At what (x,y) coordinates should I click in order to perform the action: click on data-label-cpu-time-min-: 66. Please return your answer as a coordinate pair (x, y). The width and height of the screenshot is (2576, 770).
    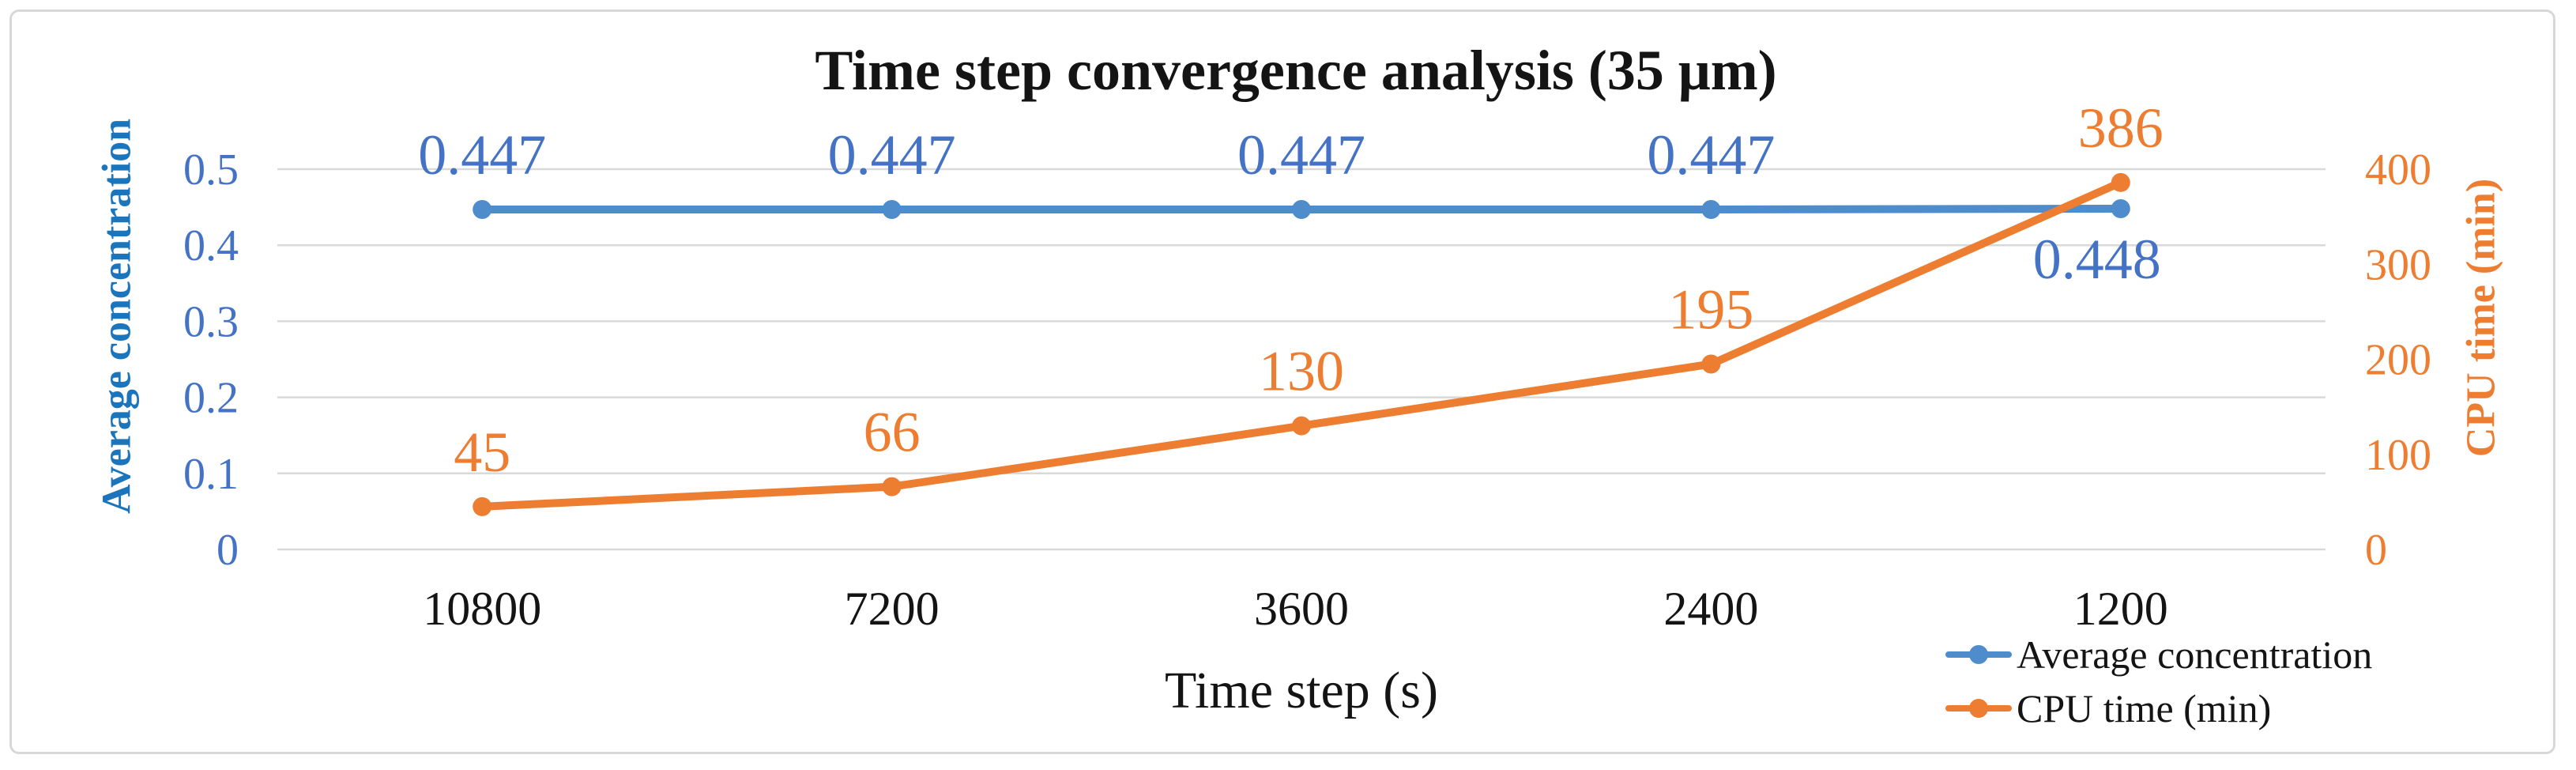
    Looking at the image, I should click on (892, 433).